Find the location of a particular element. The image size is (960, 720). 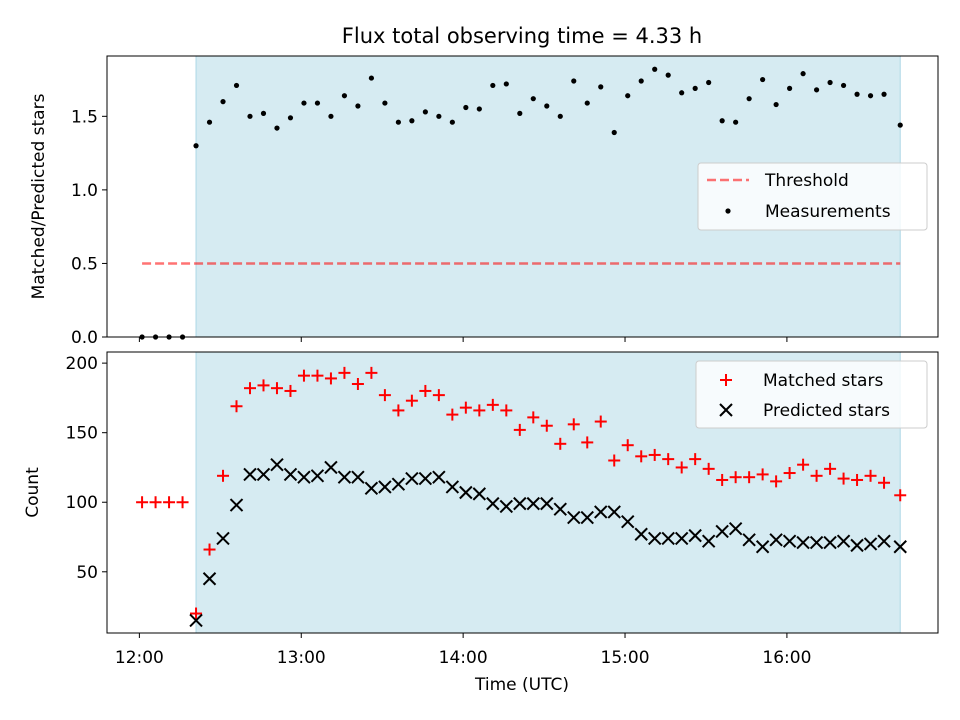

bottom-y-tick-label: 100 is located at coordinates (82, 503).